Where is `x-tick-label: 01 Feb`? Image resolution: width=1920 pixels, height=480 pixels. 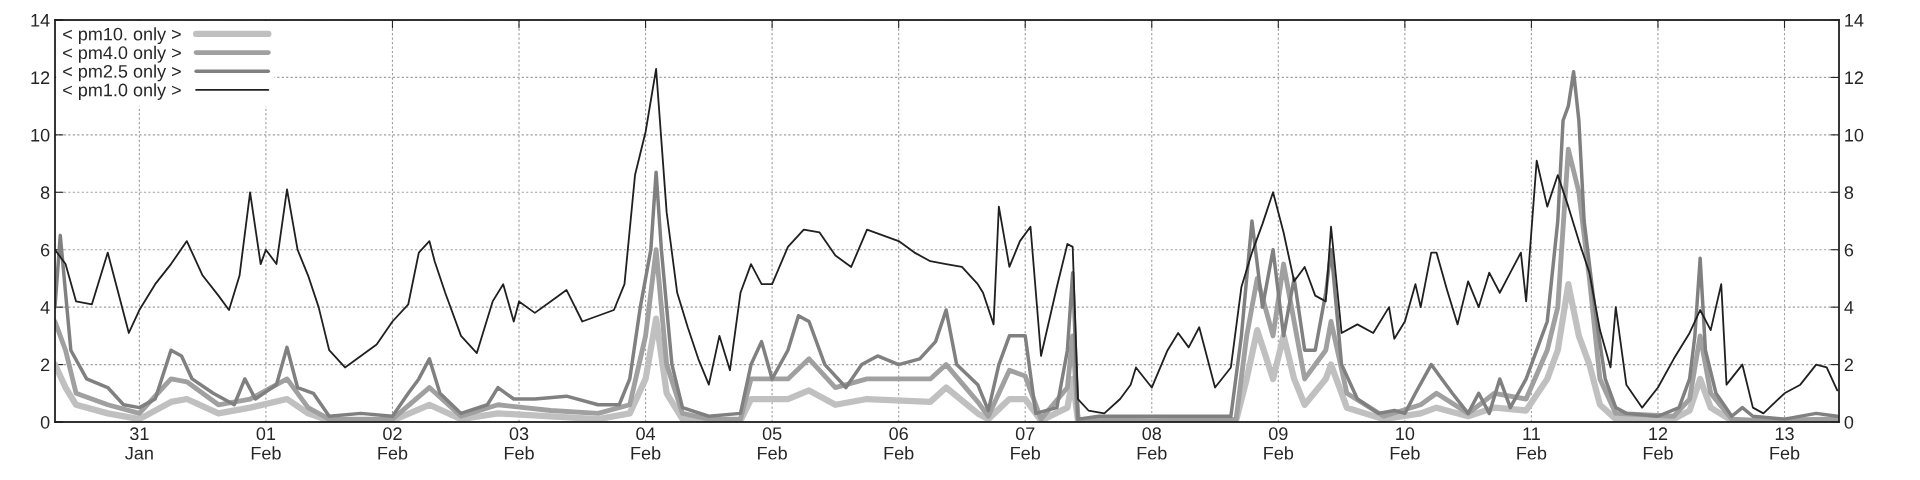
x-tick-label: 01 Feb is located at coordinates (266, 443).